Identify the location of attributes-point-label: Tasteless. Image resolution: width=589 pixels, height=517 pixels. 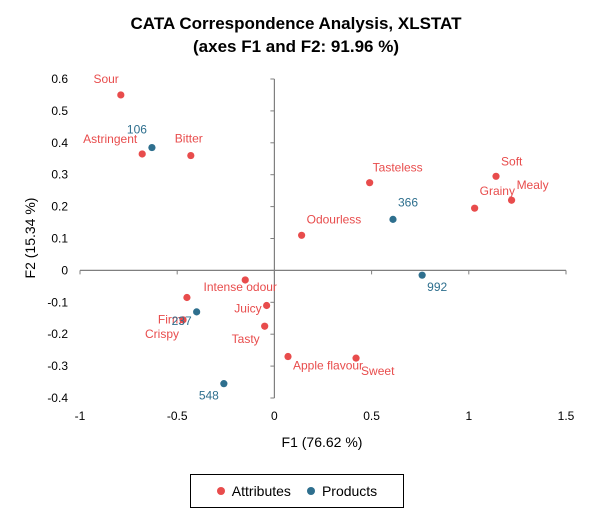
(398, 168).